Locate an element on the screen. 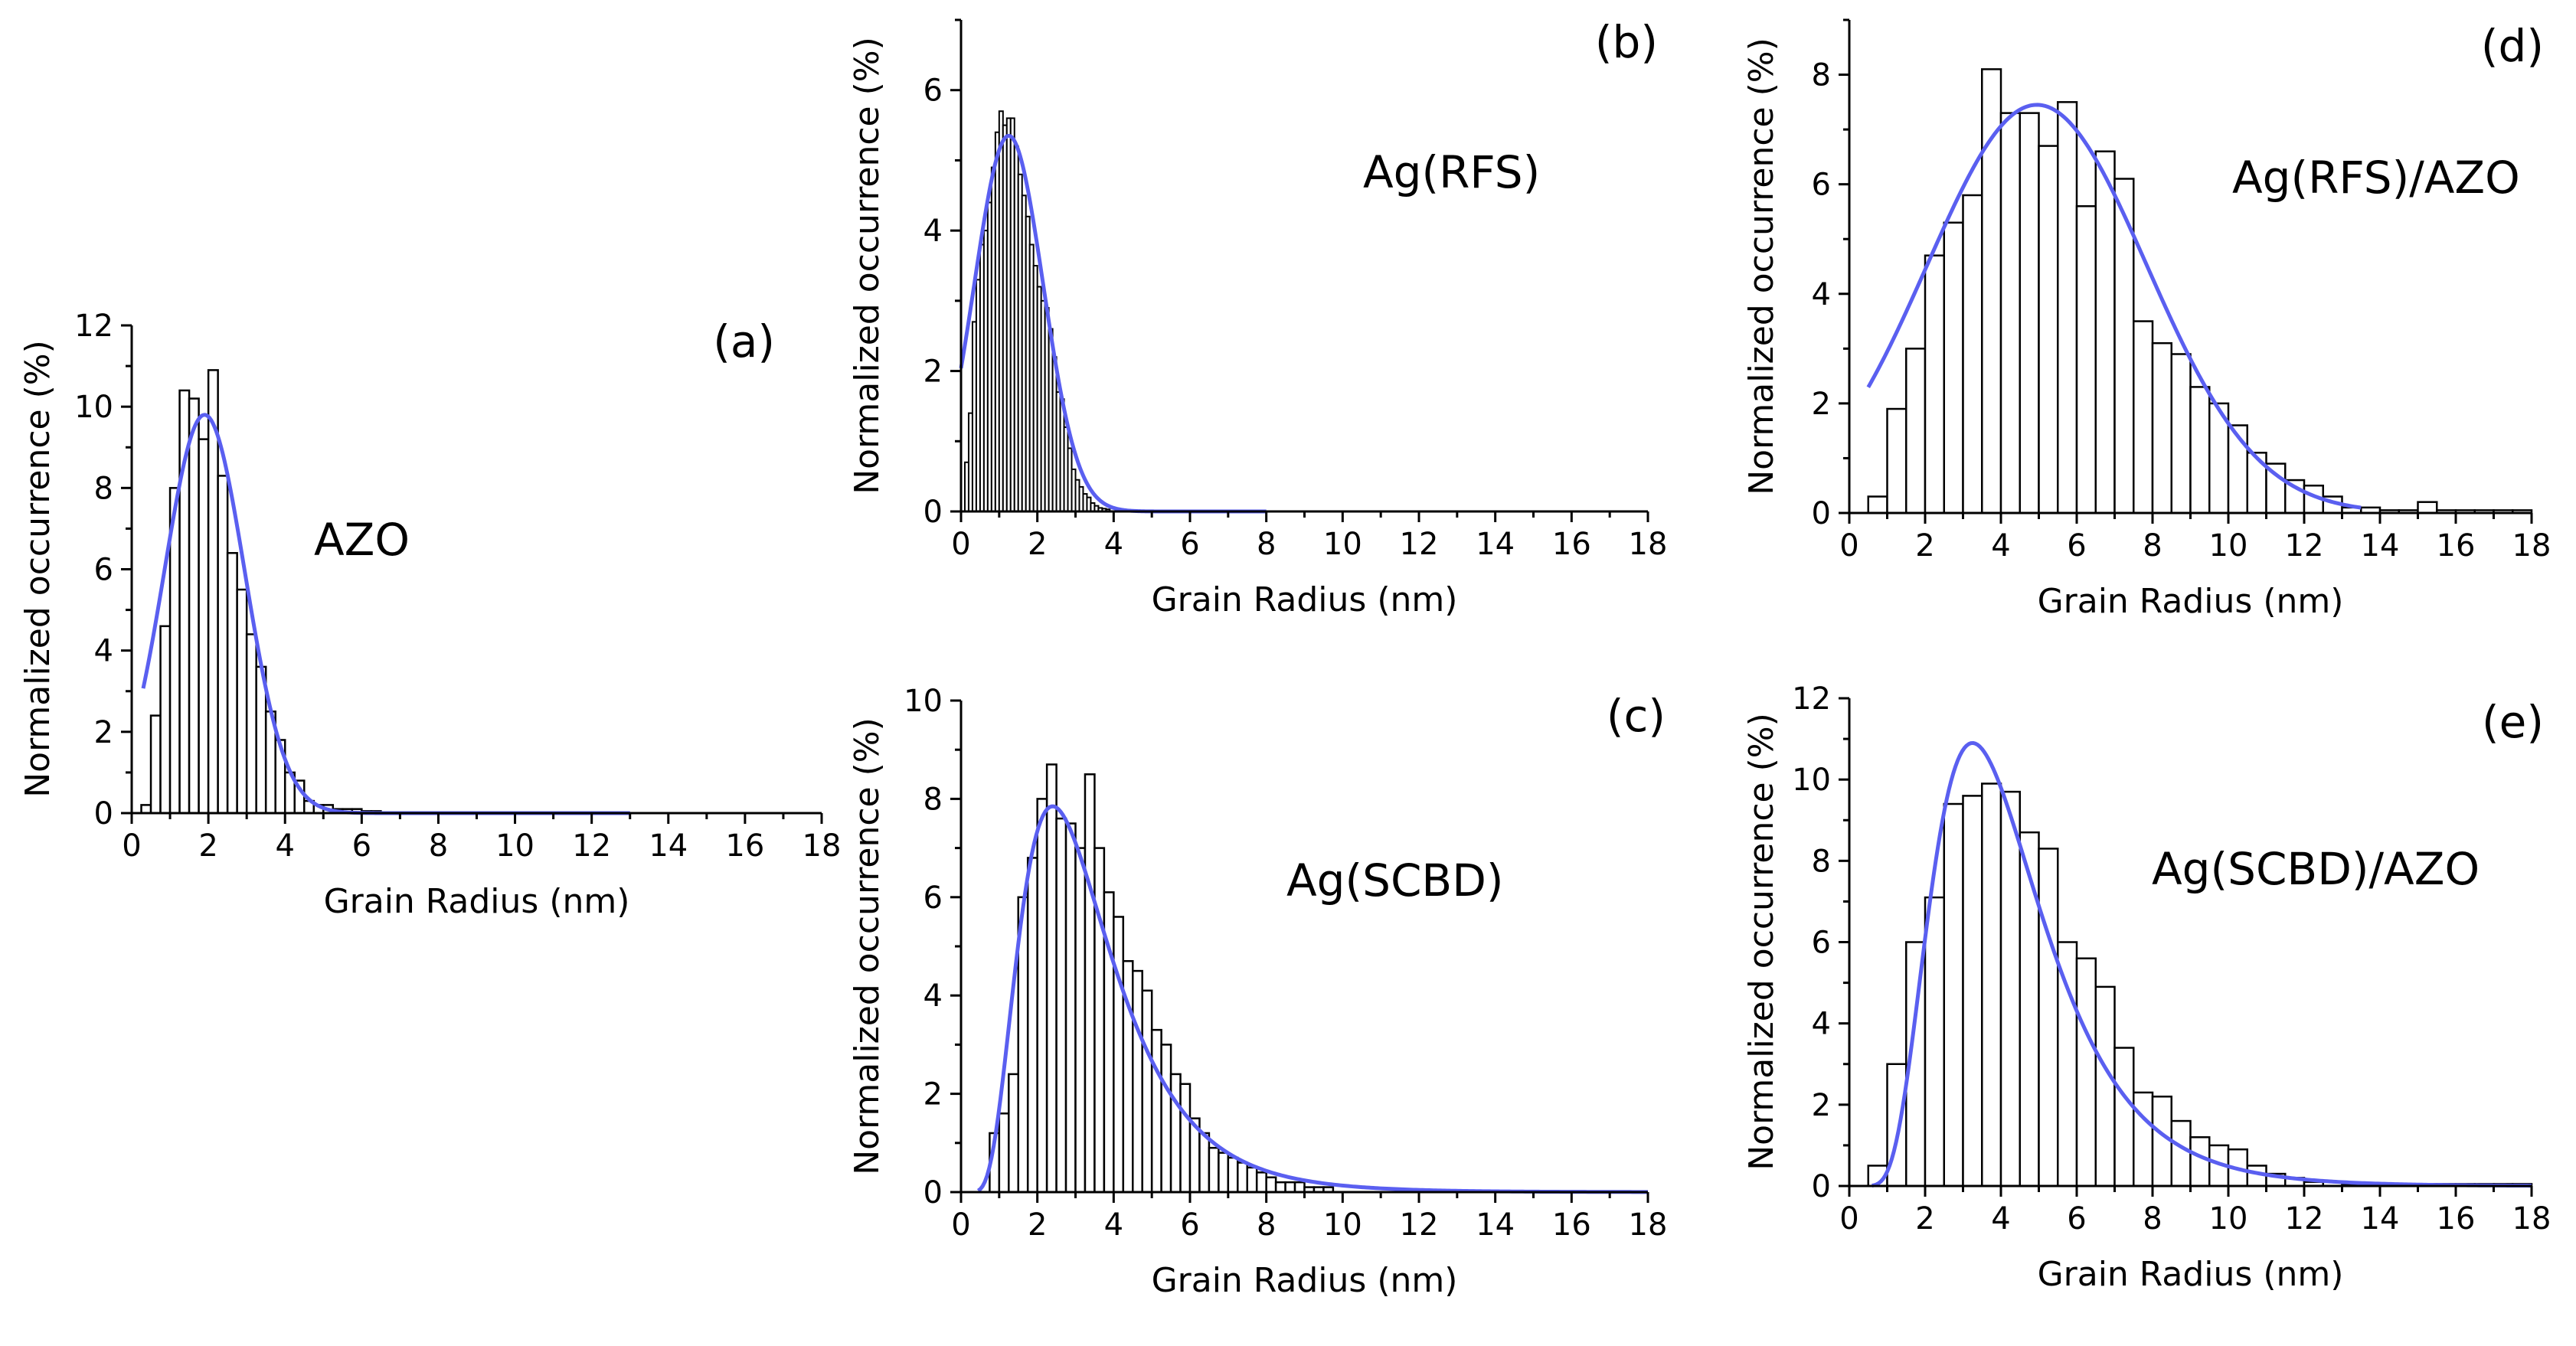 The image size is (2576, 1346). panel-label: (a) is located at coordinates (744, 341).